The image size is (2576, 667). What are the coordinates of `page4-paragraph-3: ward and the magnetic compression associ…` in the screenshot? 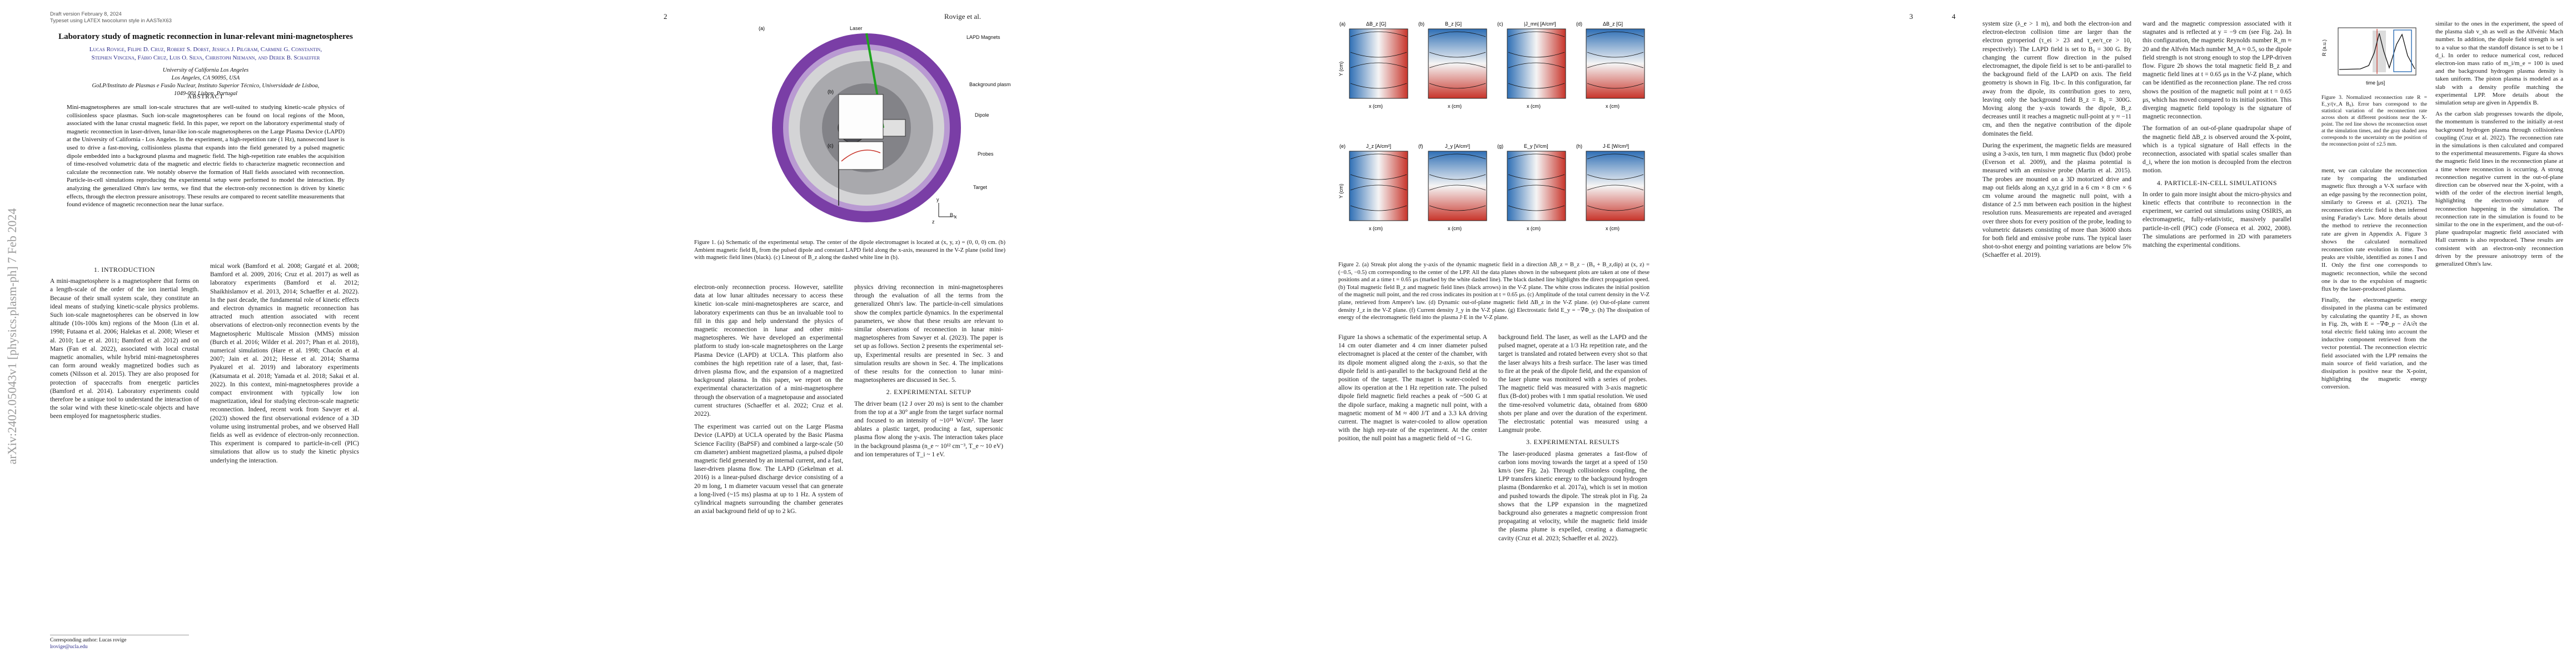 It's located at (2216, 71).